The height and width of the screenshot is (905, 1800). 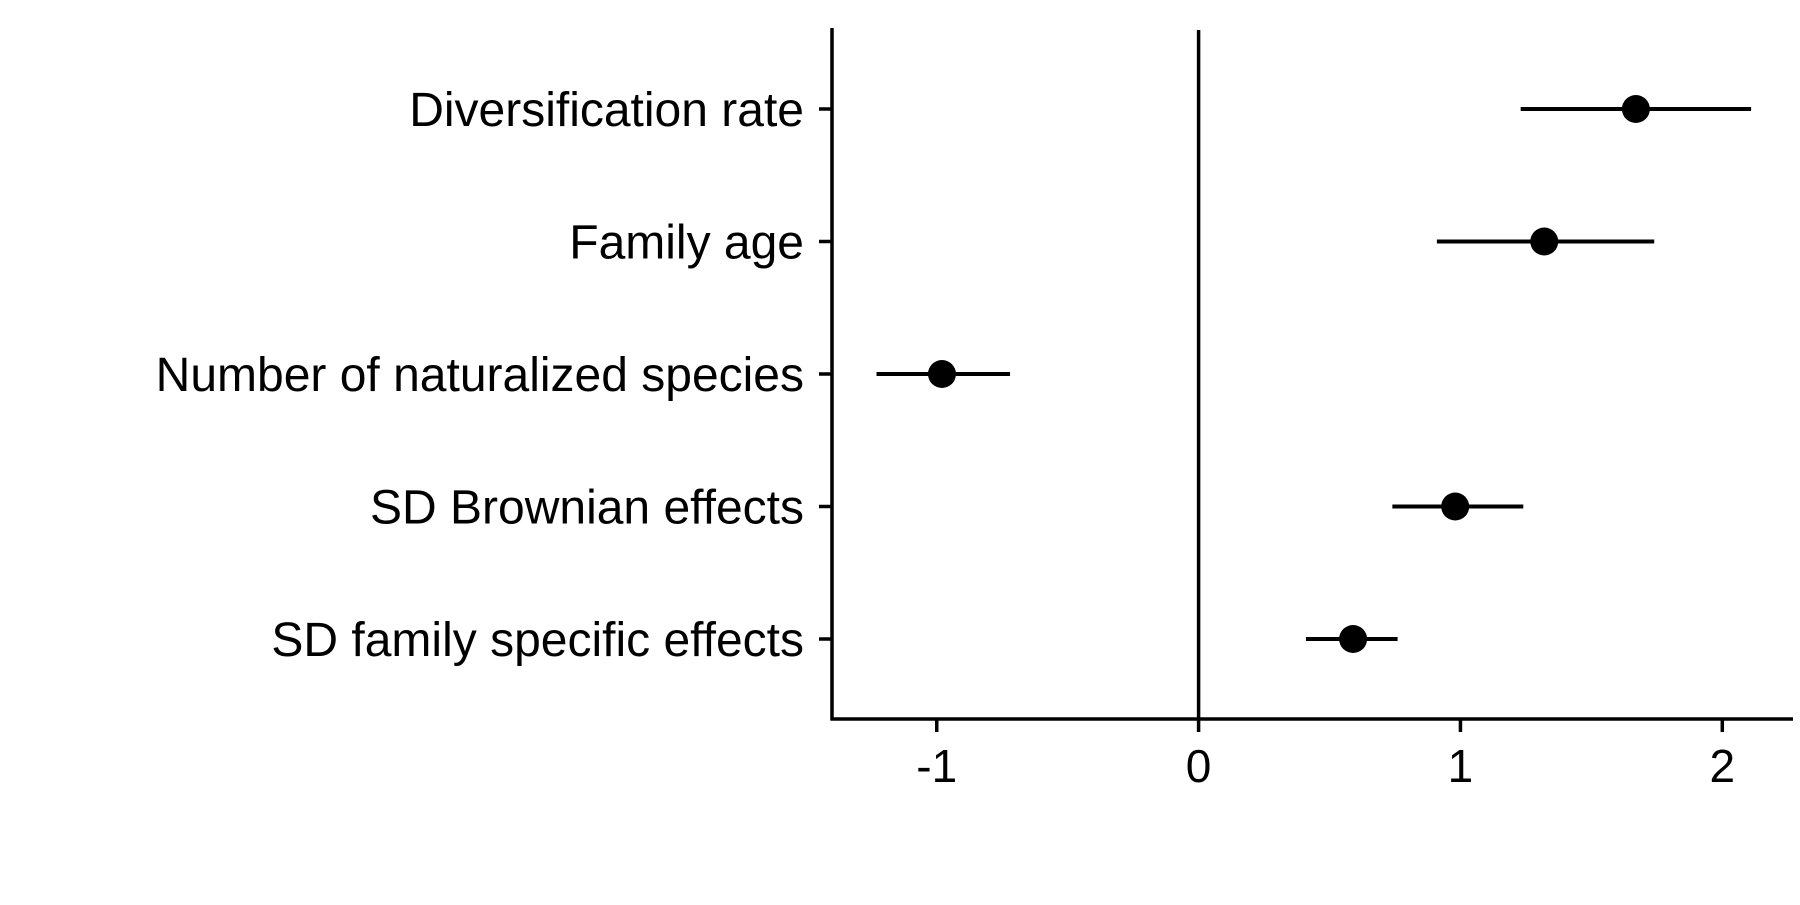 I want to click on x-tick-label: 2, so click(x=1723, y=766).